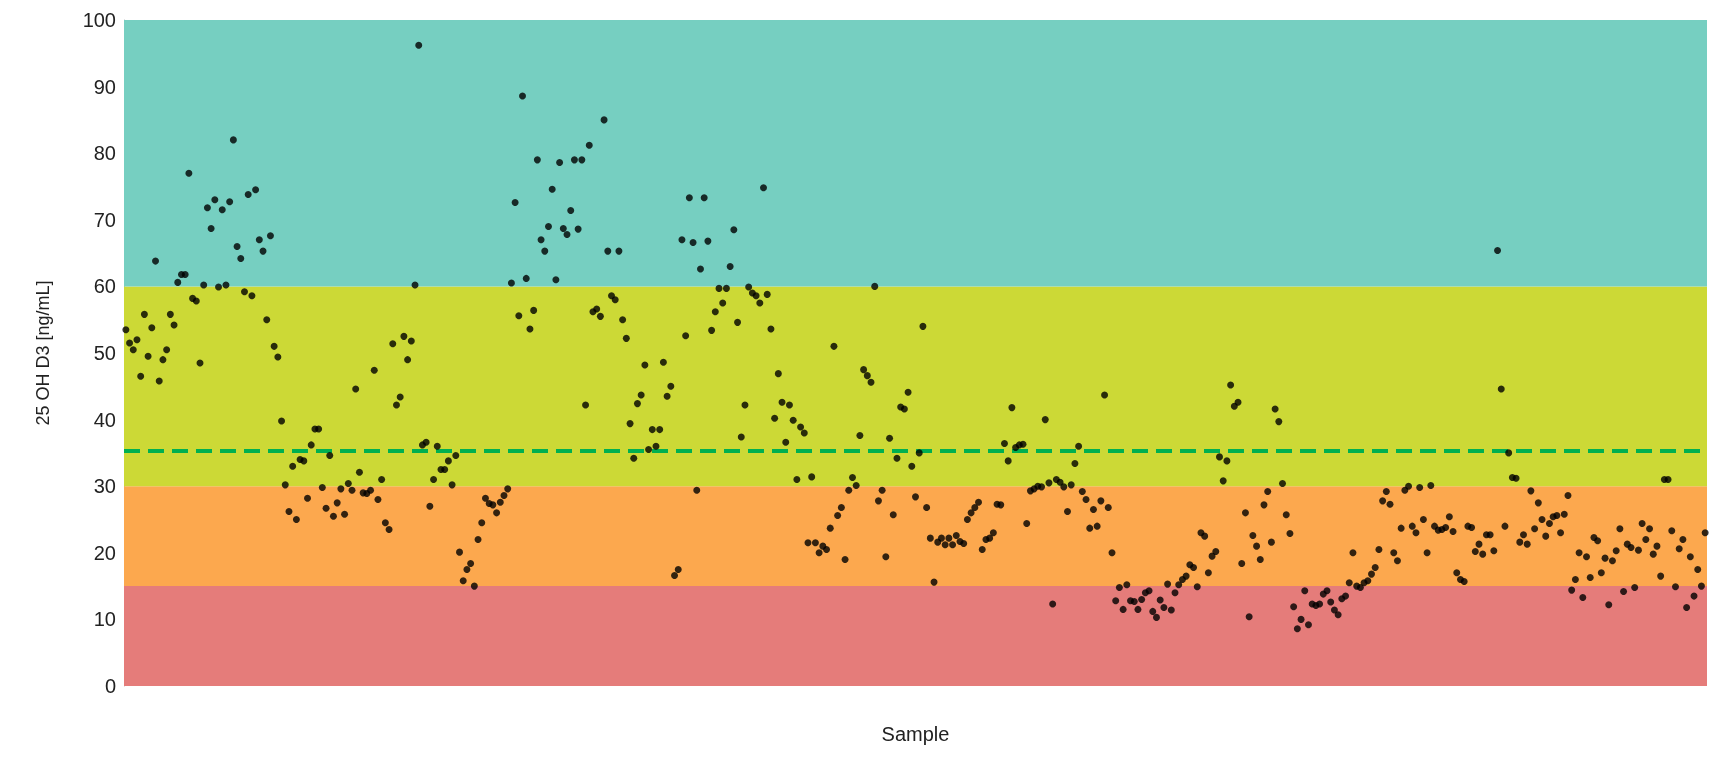 This screenshot has width=1719, height=757. Describe the element at coordinates (104, 86) in the screenshot. I see `y-tick-label: 90` at that location.